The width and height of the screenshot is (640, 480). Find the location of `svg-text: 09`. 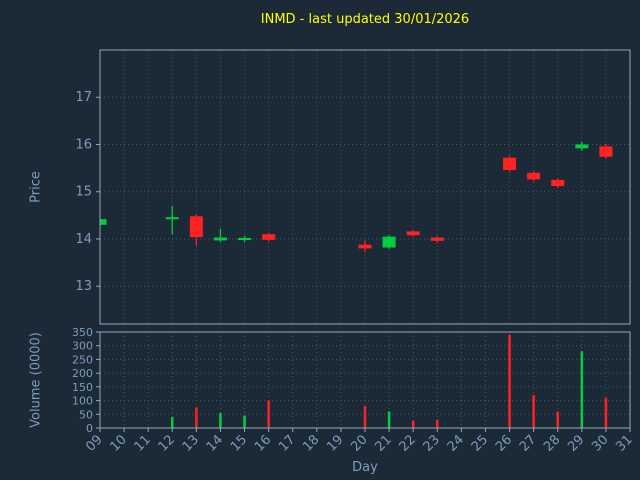

svg-text: 09 is located at coordinates (94, 443).